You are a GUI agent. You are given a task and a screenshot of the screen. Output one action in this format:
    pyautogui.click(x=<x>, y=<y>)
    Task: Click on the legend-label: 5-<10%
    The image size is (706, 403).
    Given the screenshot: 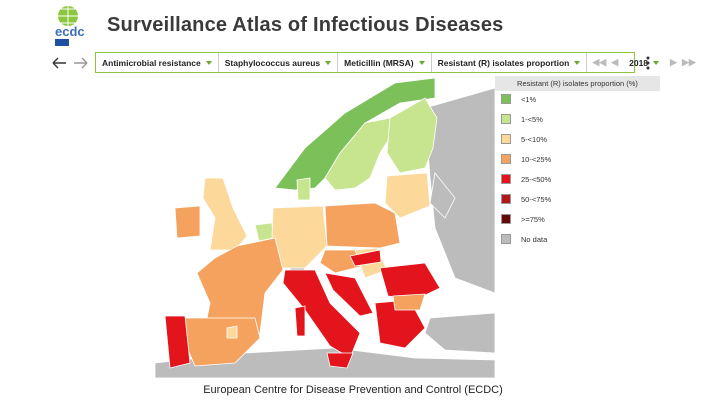 What is the action you would take?
    pyautogui.click(x=534, y=139)
    